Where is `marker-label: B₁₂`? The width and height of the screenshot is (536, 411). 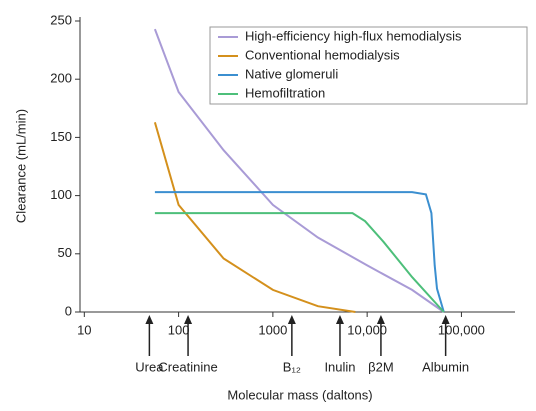 marker-label: B₁₂ is located at coordinates (292, 366).